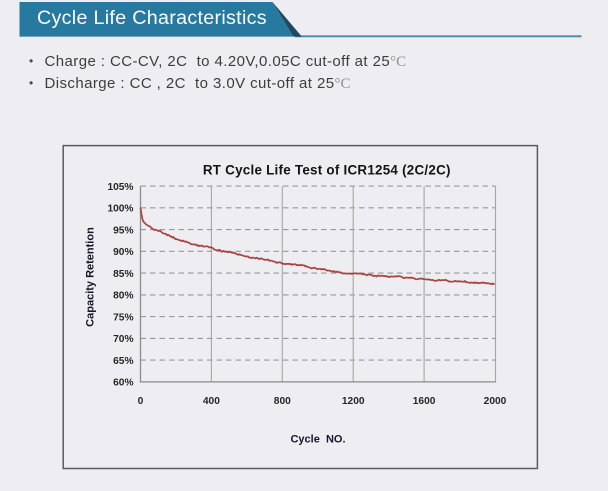  I want to click on svg-text: 85%, so click(123, 274).